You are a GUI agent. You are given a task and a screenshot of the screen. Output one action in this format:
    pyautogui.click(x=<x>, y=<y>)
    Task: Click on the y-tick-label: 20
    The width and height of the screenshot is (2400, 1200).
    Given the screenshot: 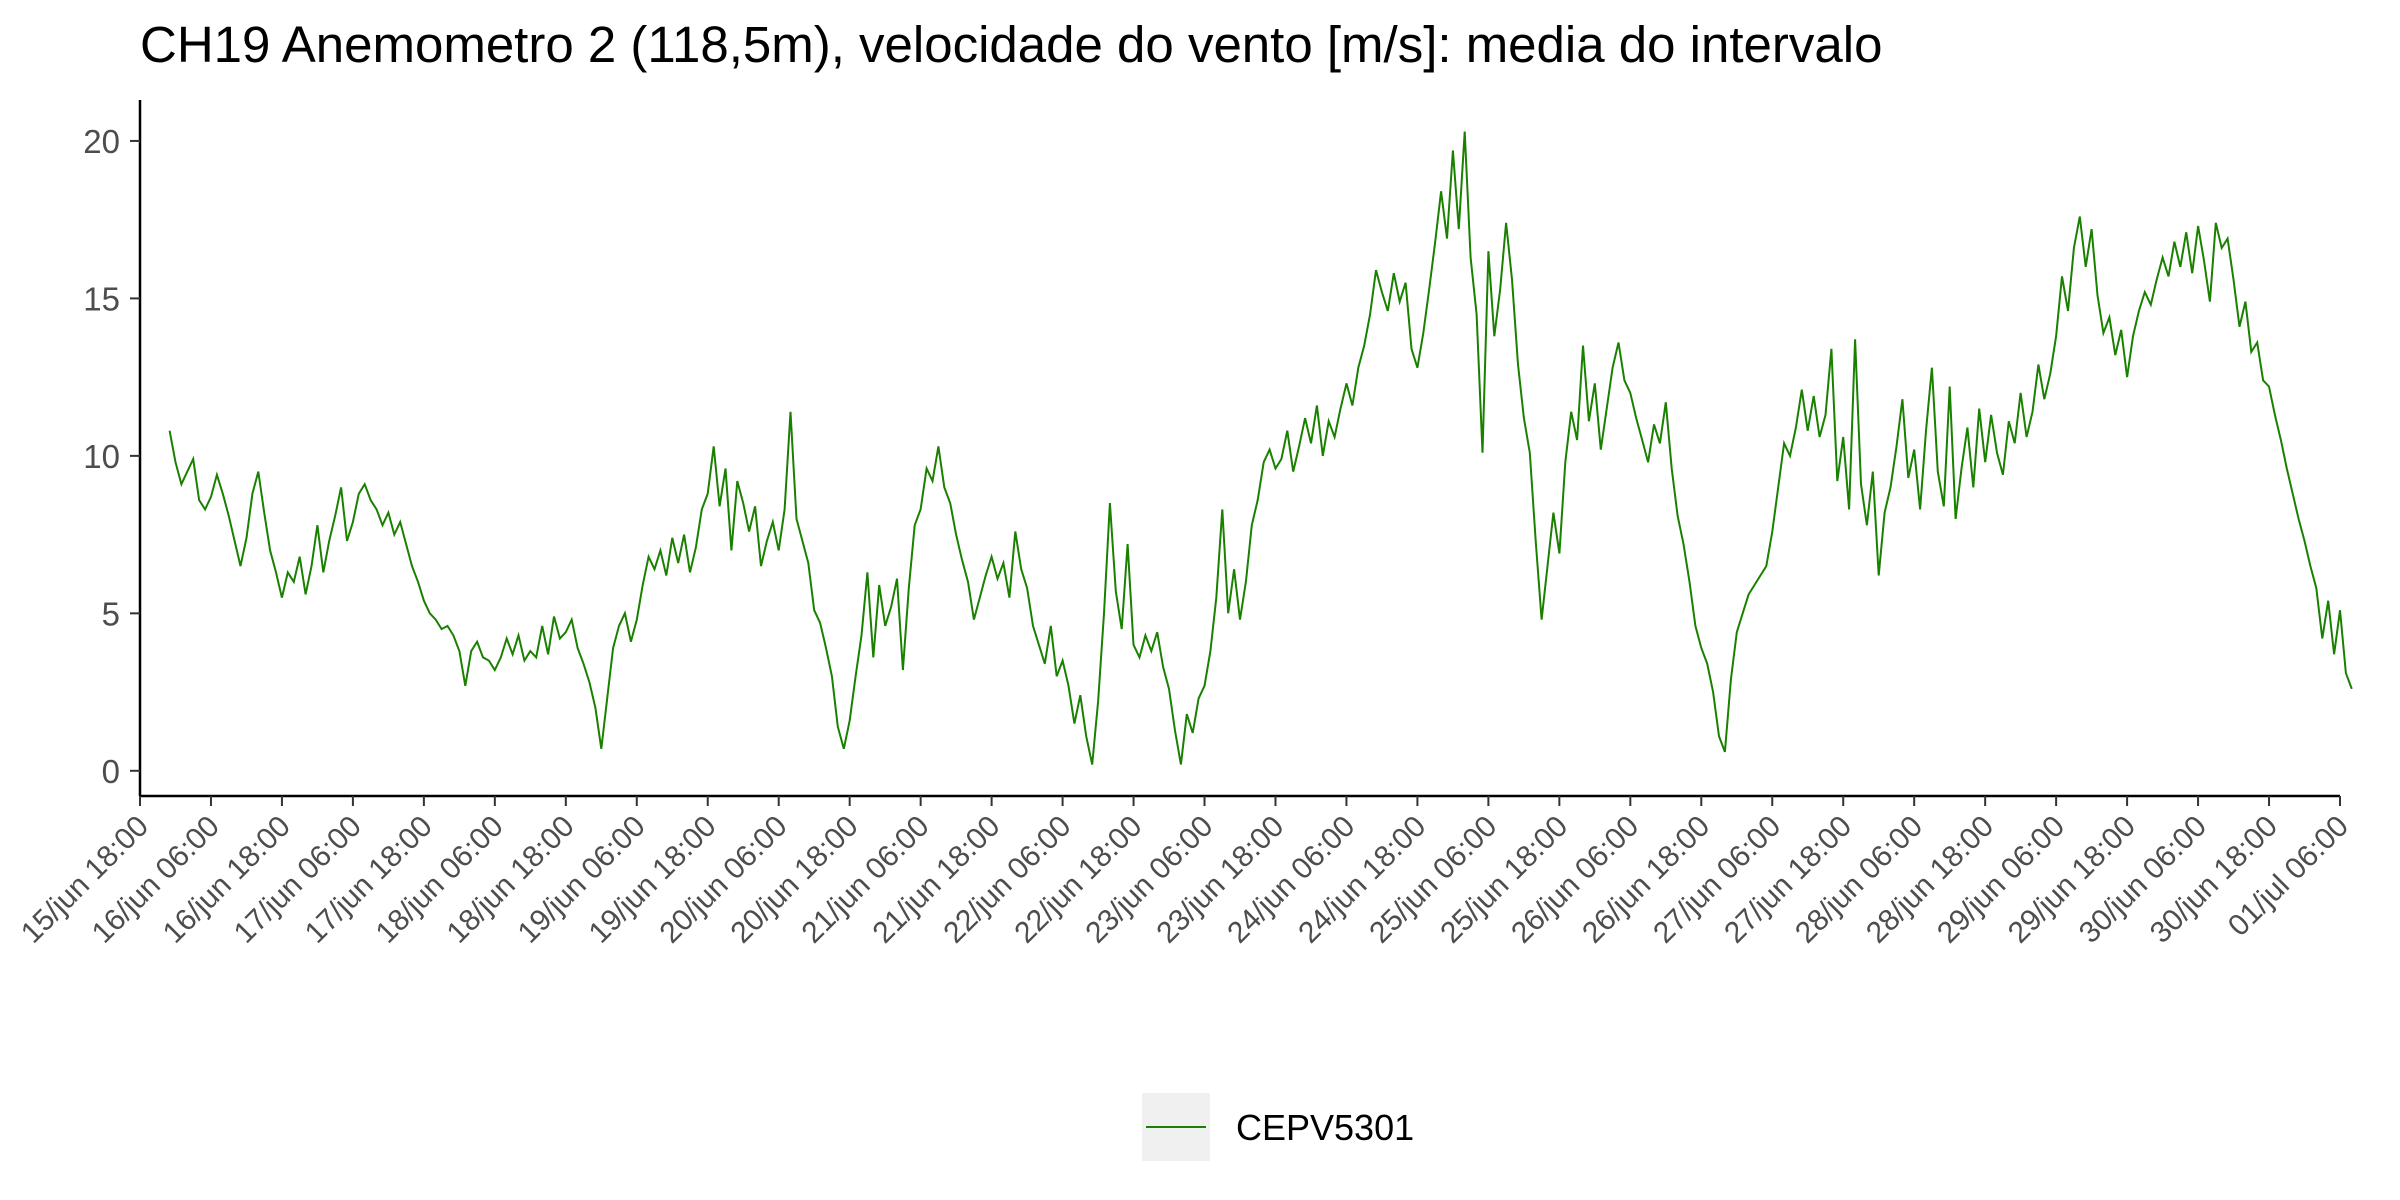 What is the action you would take?
    pyautogui.click(x=101, y=141)
    